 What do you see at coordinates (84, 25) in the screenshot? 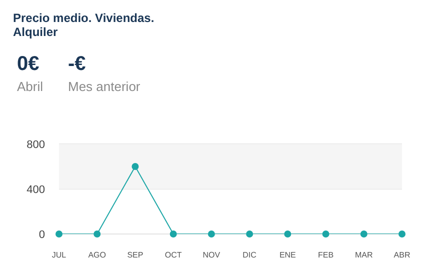
I see `chart-title: Precio medio. Viviendas. Alquiler` at bounding box center [84, 25].